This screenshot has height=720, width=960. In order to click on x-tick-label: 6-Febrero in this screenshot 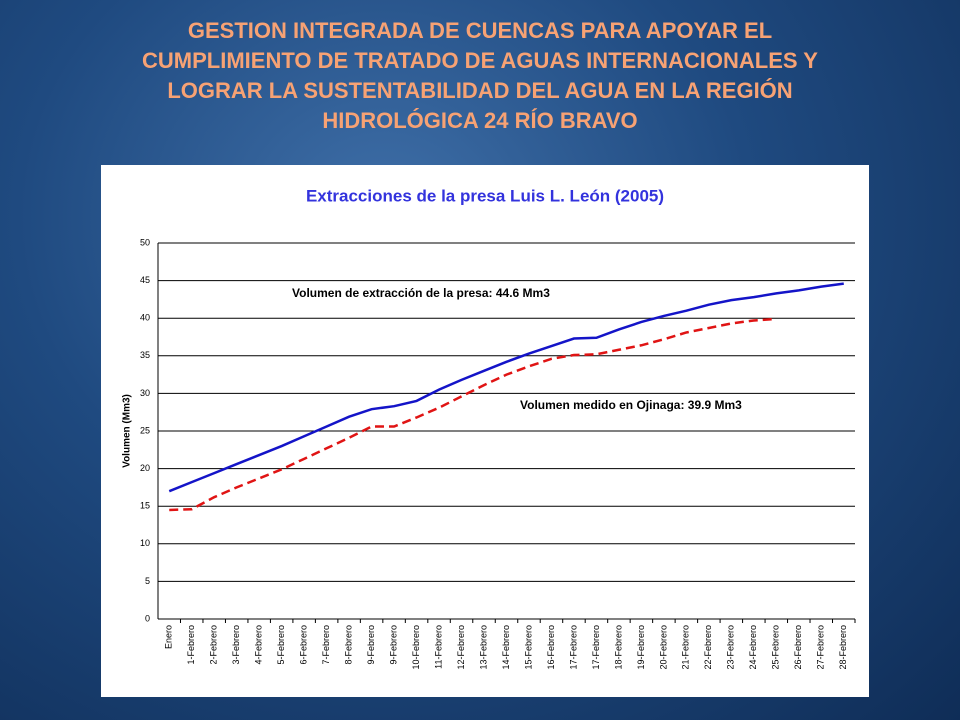, I will do `click(304, 645)`.